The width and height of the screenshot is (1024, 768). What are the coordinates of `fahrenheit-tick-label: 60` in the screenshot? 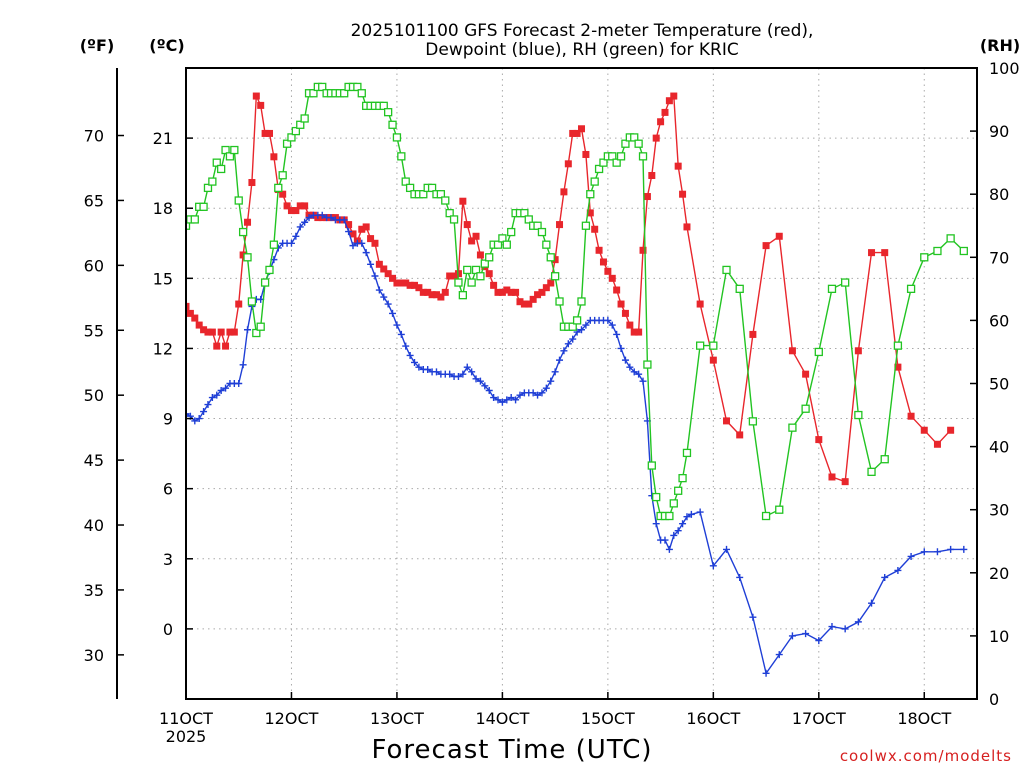 It's located at (94, 265).